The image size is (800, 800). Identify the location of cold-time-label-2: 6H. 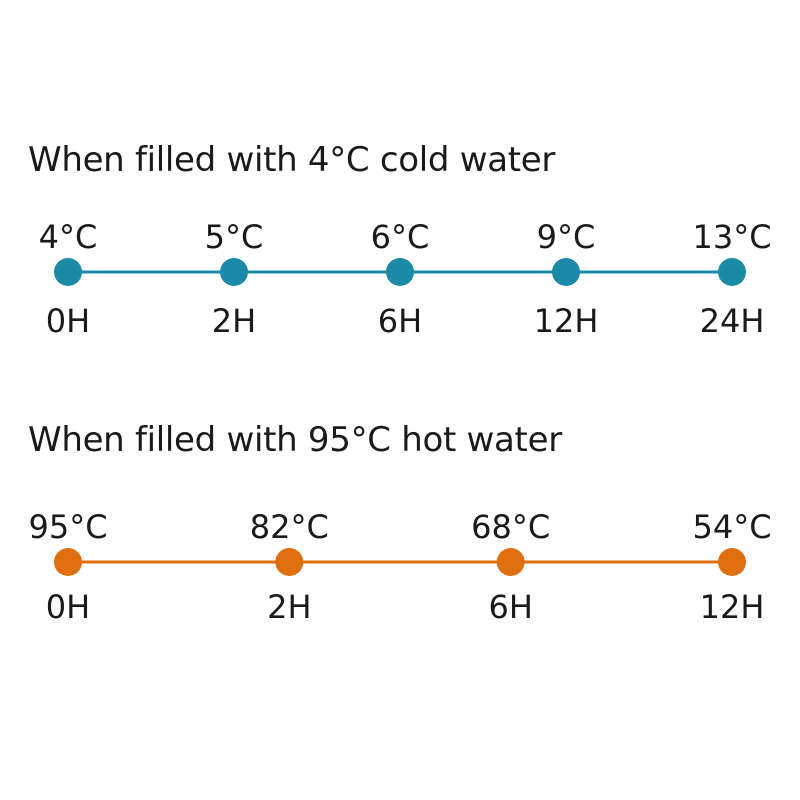
(400, 321).